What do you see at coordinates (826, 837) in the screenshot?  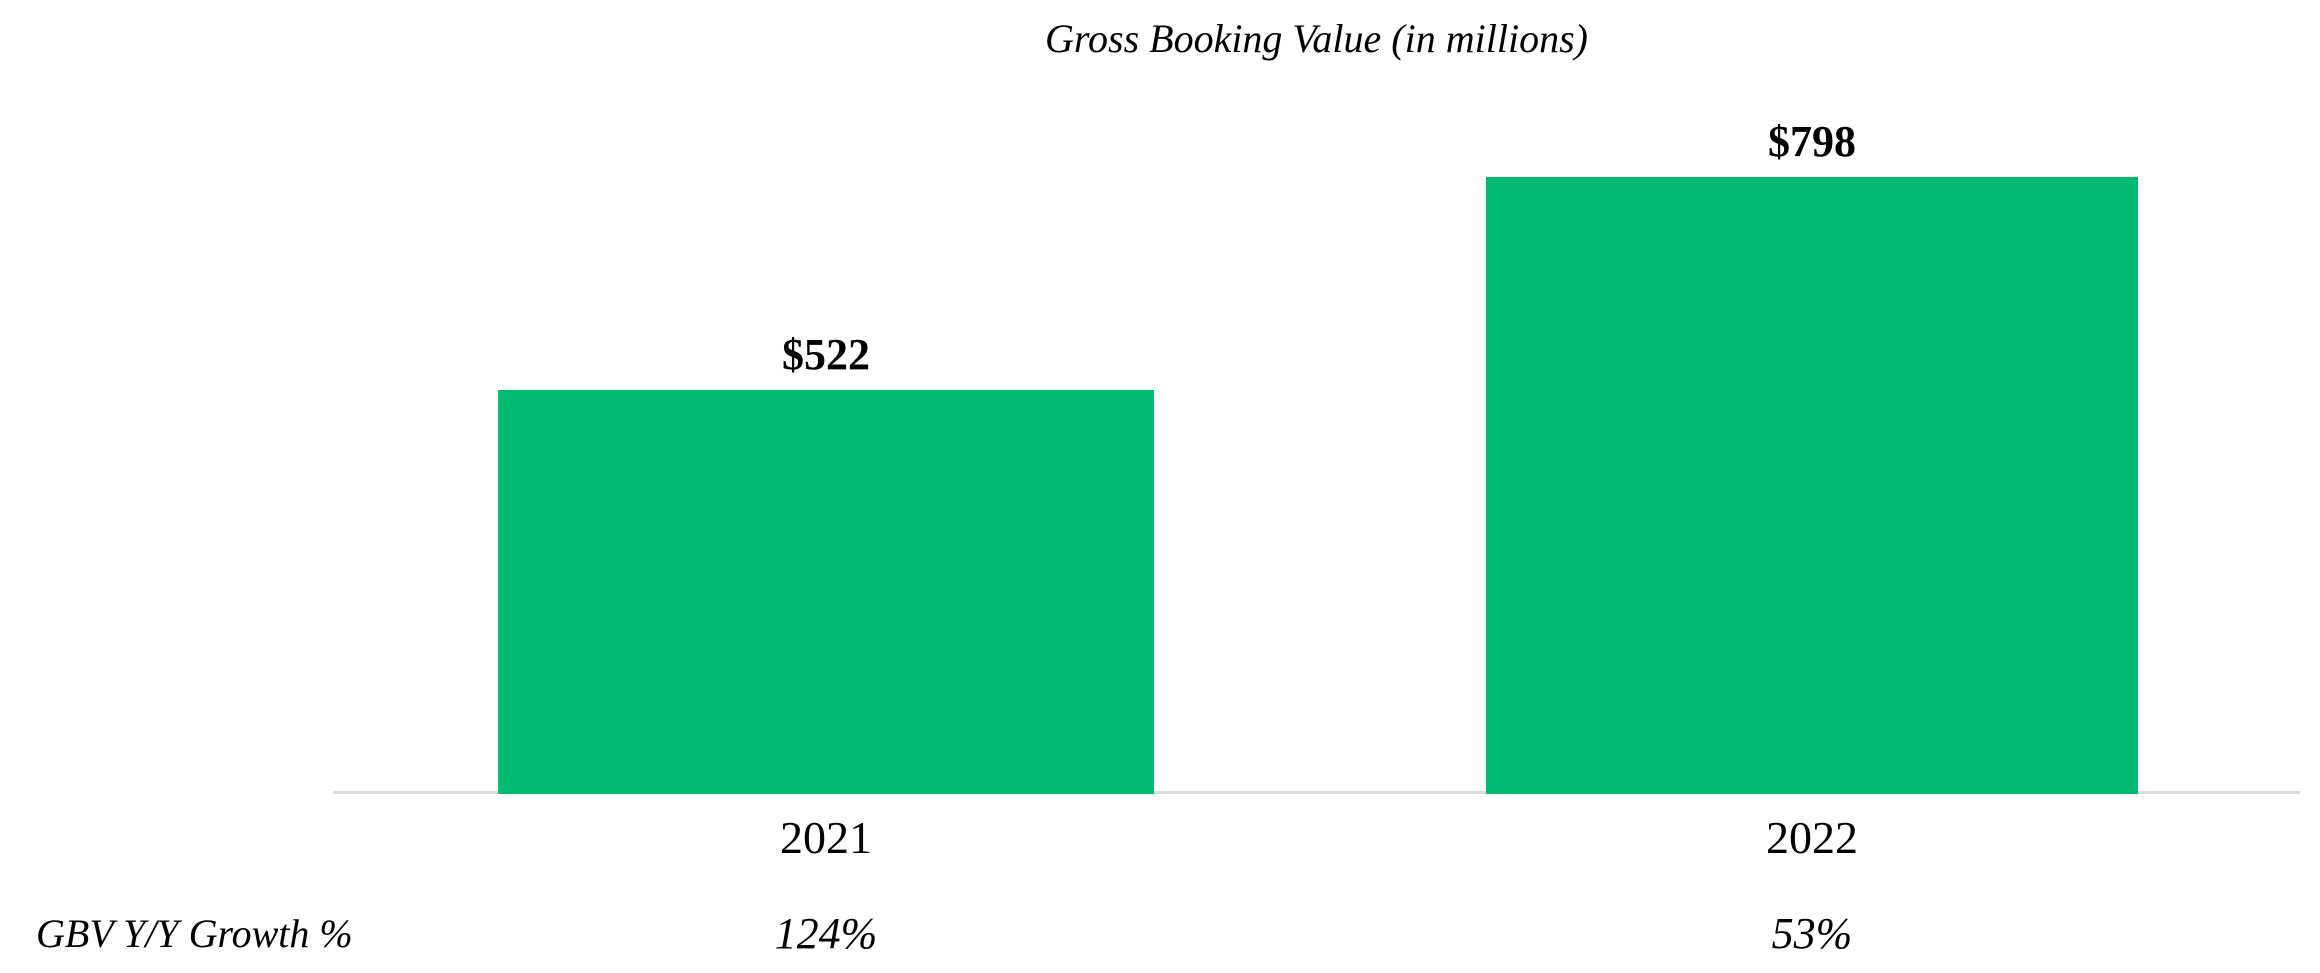 I see `x-axis-label-2021: 2021` at bounding box center [826, 837].